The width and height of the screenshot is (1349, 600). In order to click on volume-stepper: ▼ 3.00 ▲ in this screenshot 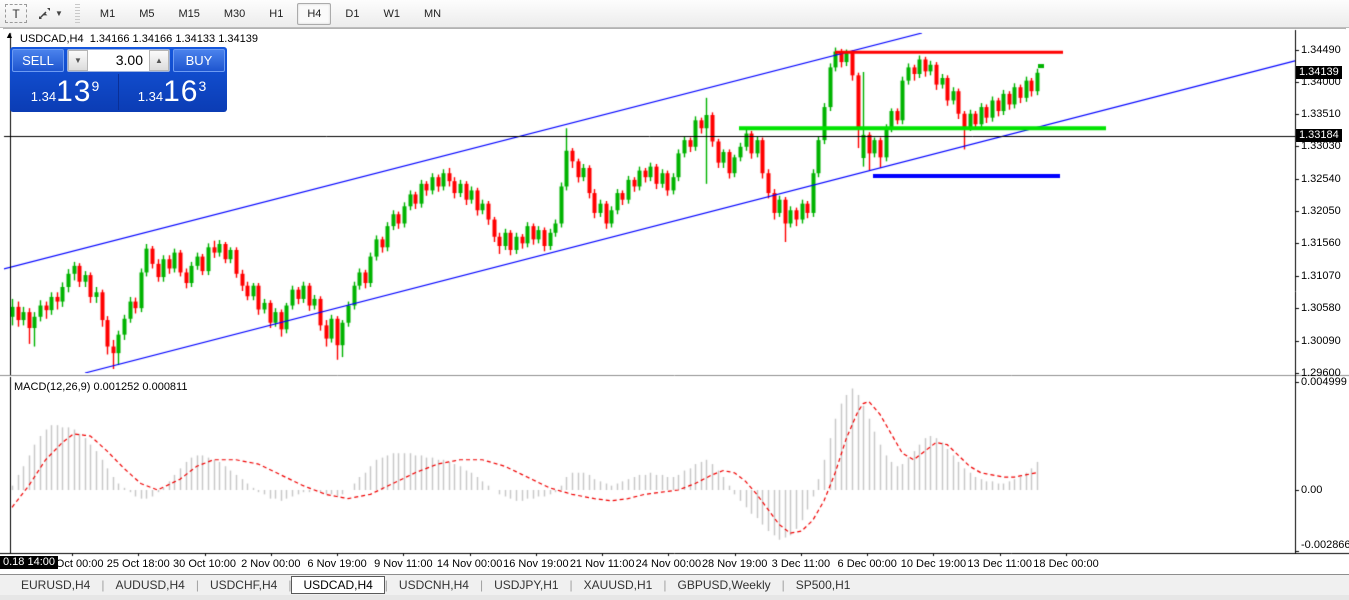, I will do `click(118, 60)`.